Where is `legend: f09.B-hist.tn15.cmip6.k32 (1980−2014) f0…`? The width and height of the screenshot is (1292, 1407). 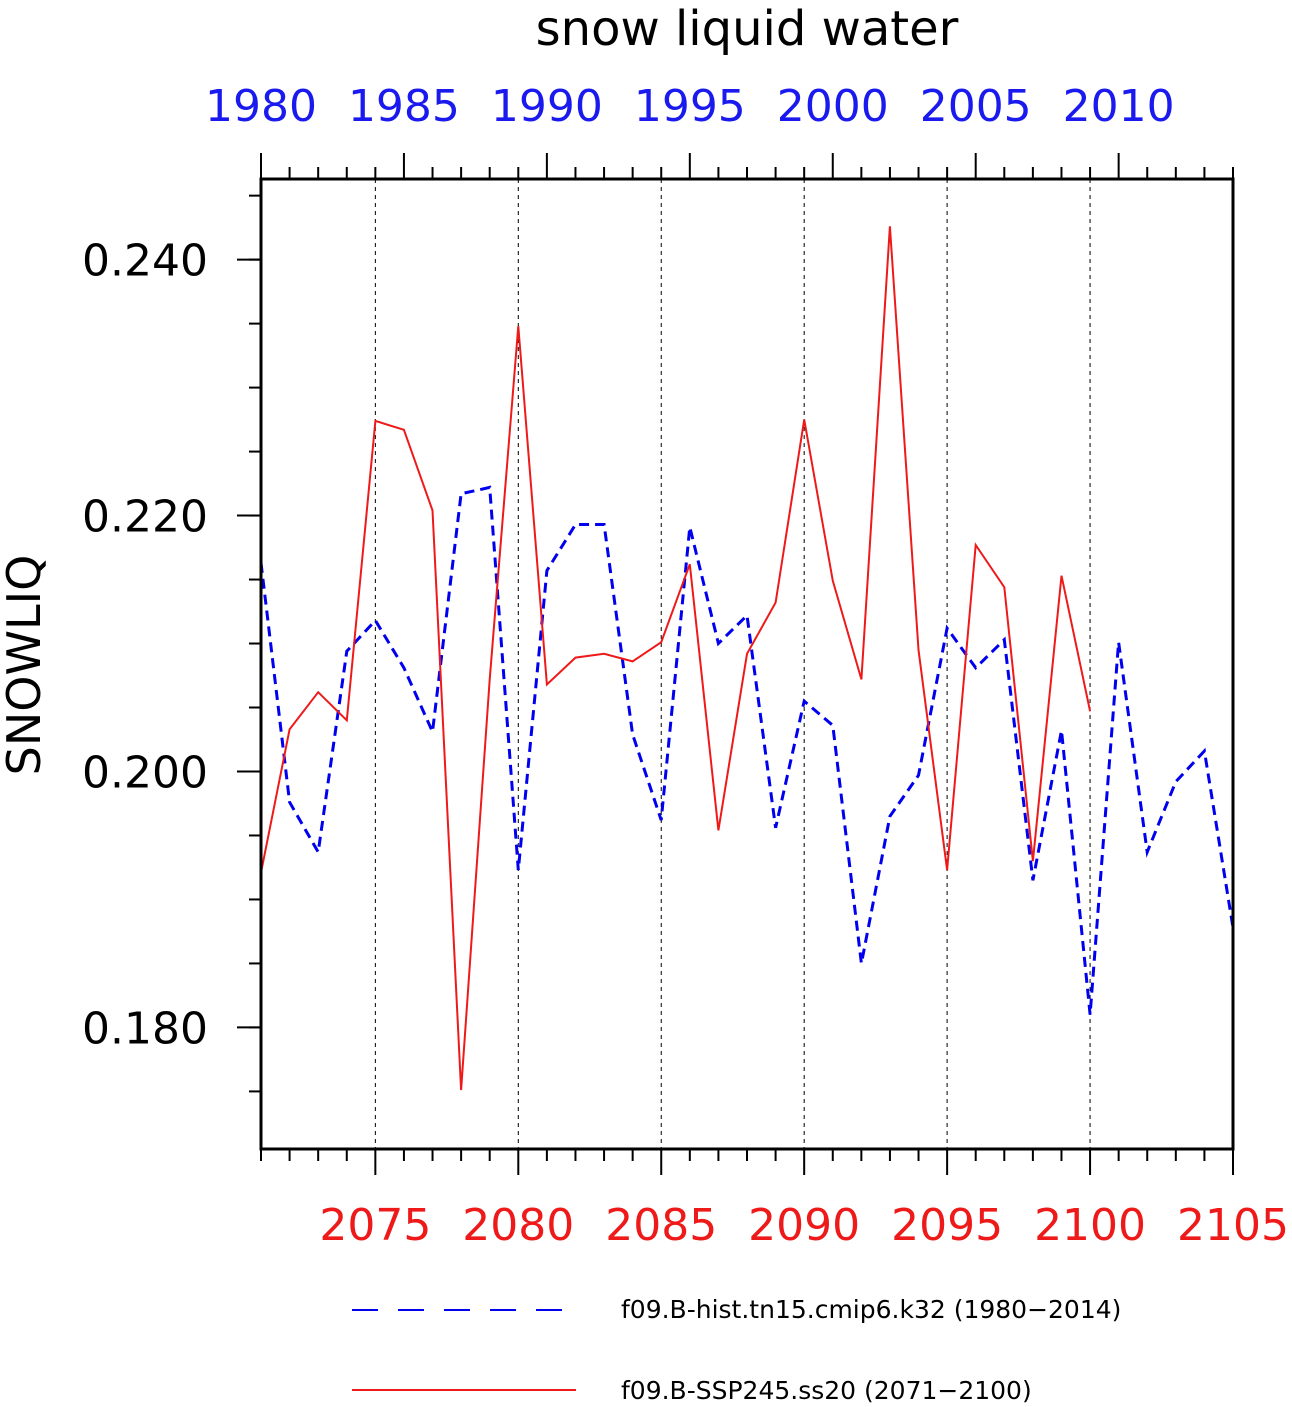 legend: f09.B-hist.tn15.cmip6.k32 (1980−2014) f0… is located at coordinates (736, 1350).